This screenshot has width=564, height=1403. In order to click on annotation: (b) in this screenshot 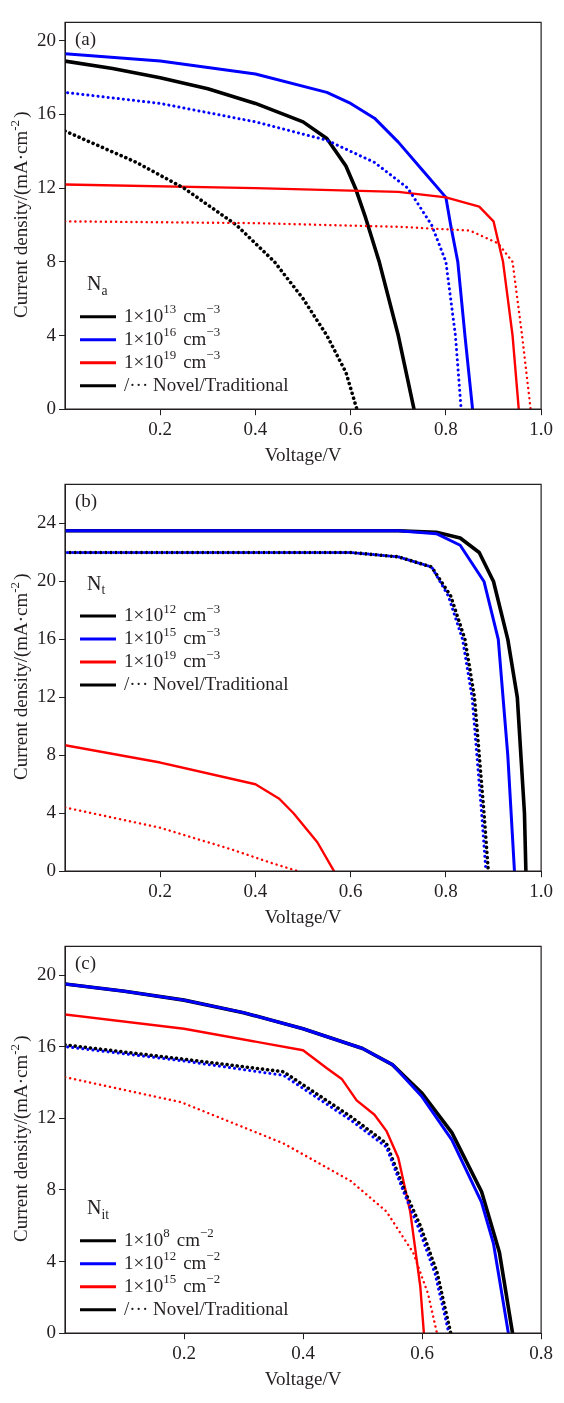, I will do `click(86, 501)`.